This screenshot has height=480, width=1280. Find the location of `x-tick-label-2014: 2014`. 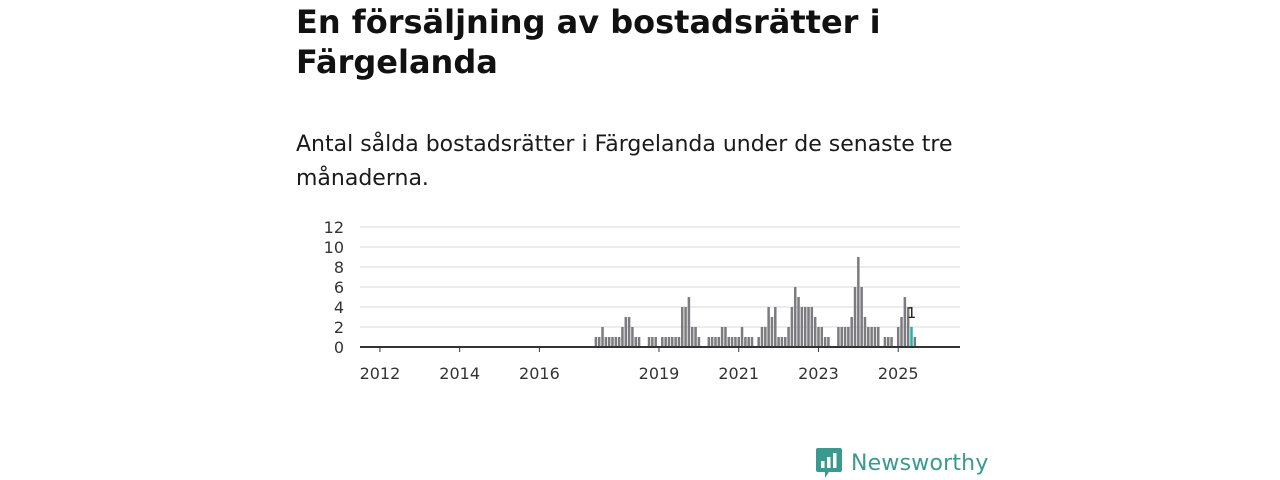

x-tick-label-2014: 2014 is located at coordinates (459, 373).